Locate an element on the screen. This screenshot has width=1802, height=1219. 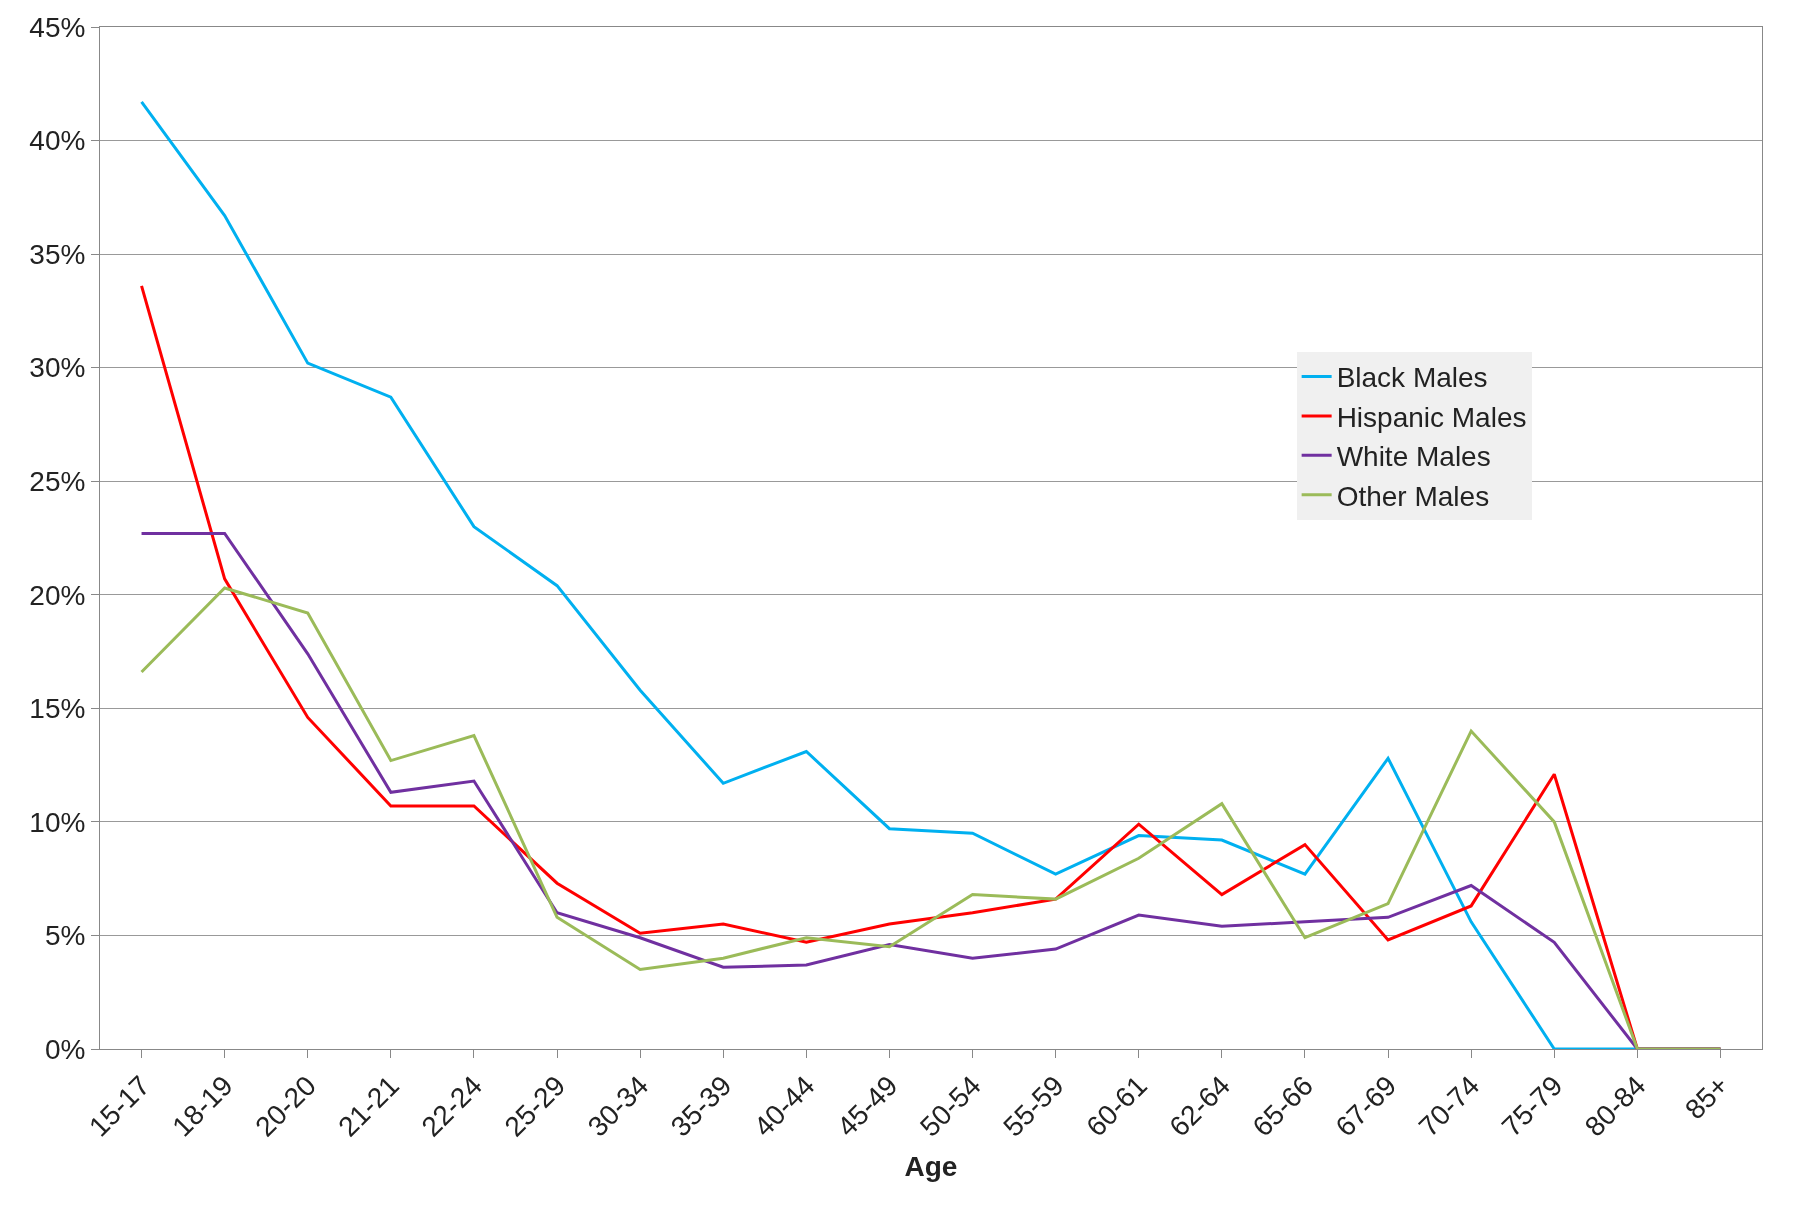
y-tick-label: 40% is located at coordinates (57, 141).